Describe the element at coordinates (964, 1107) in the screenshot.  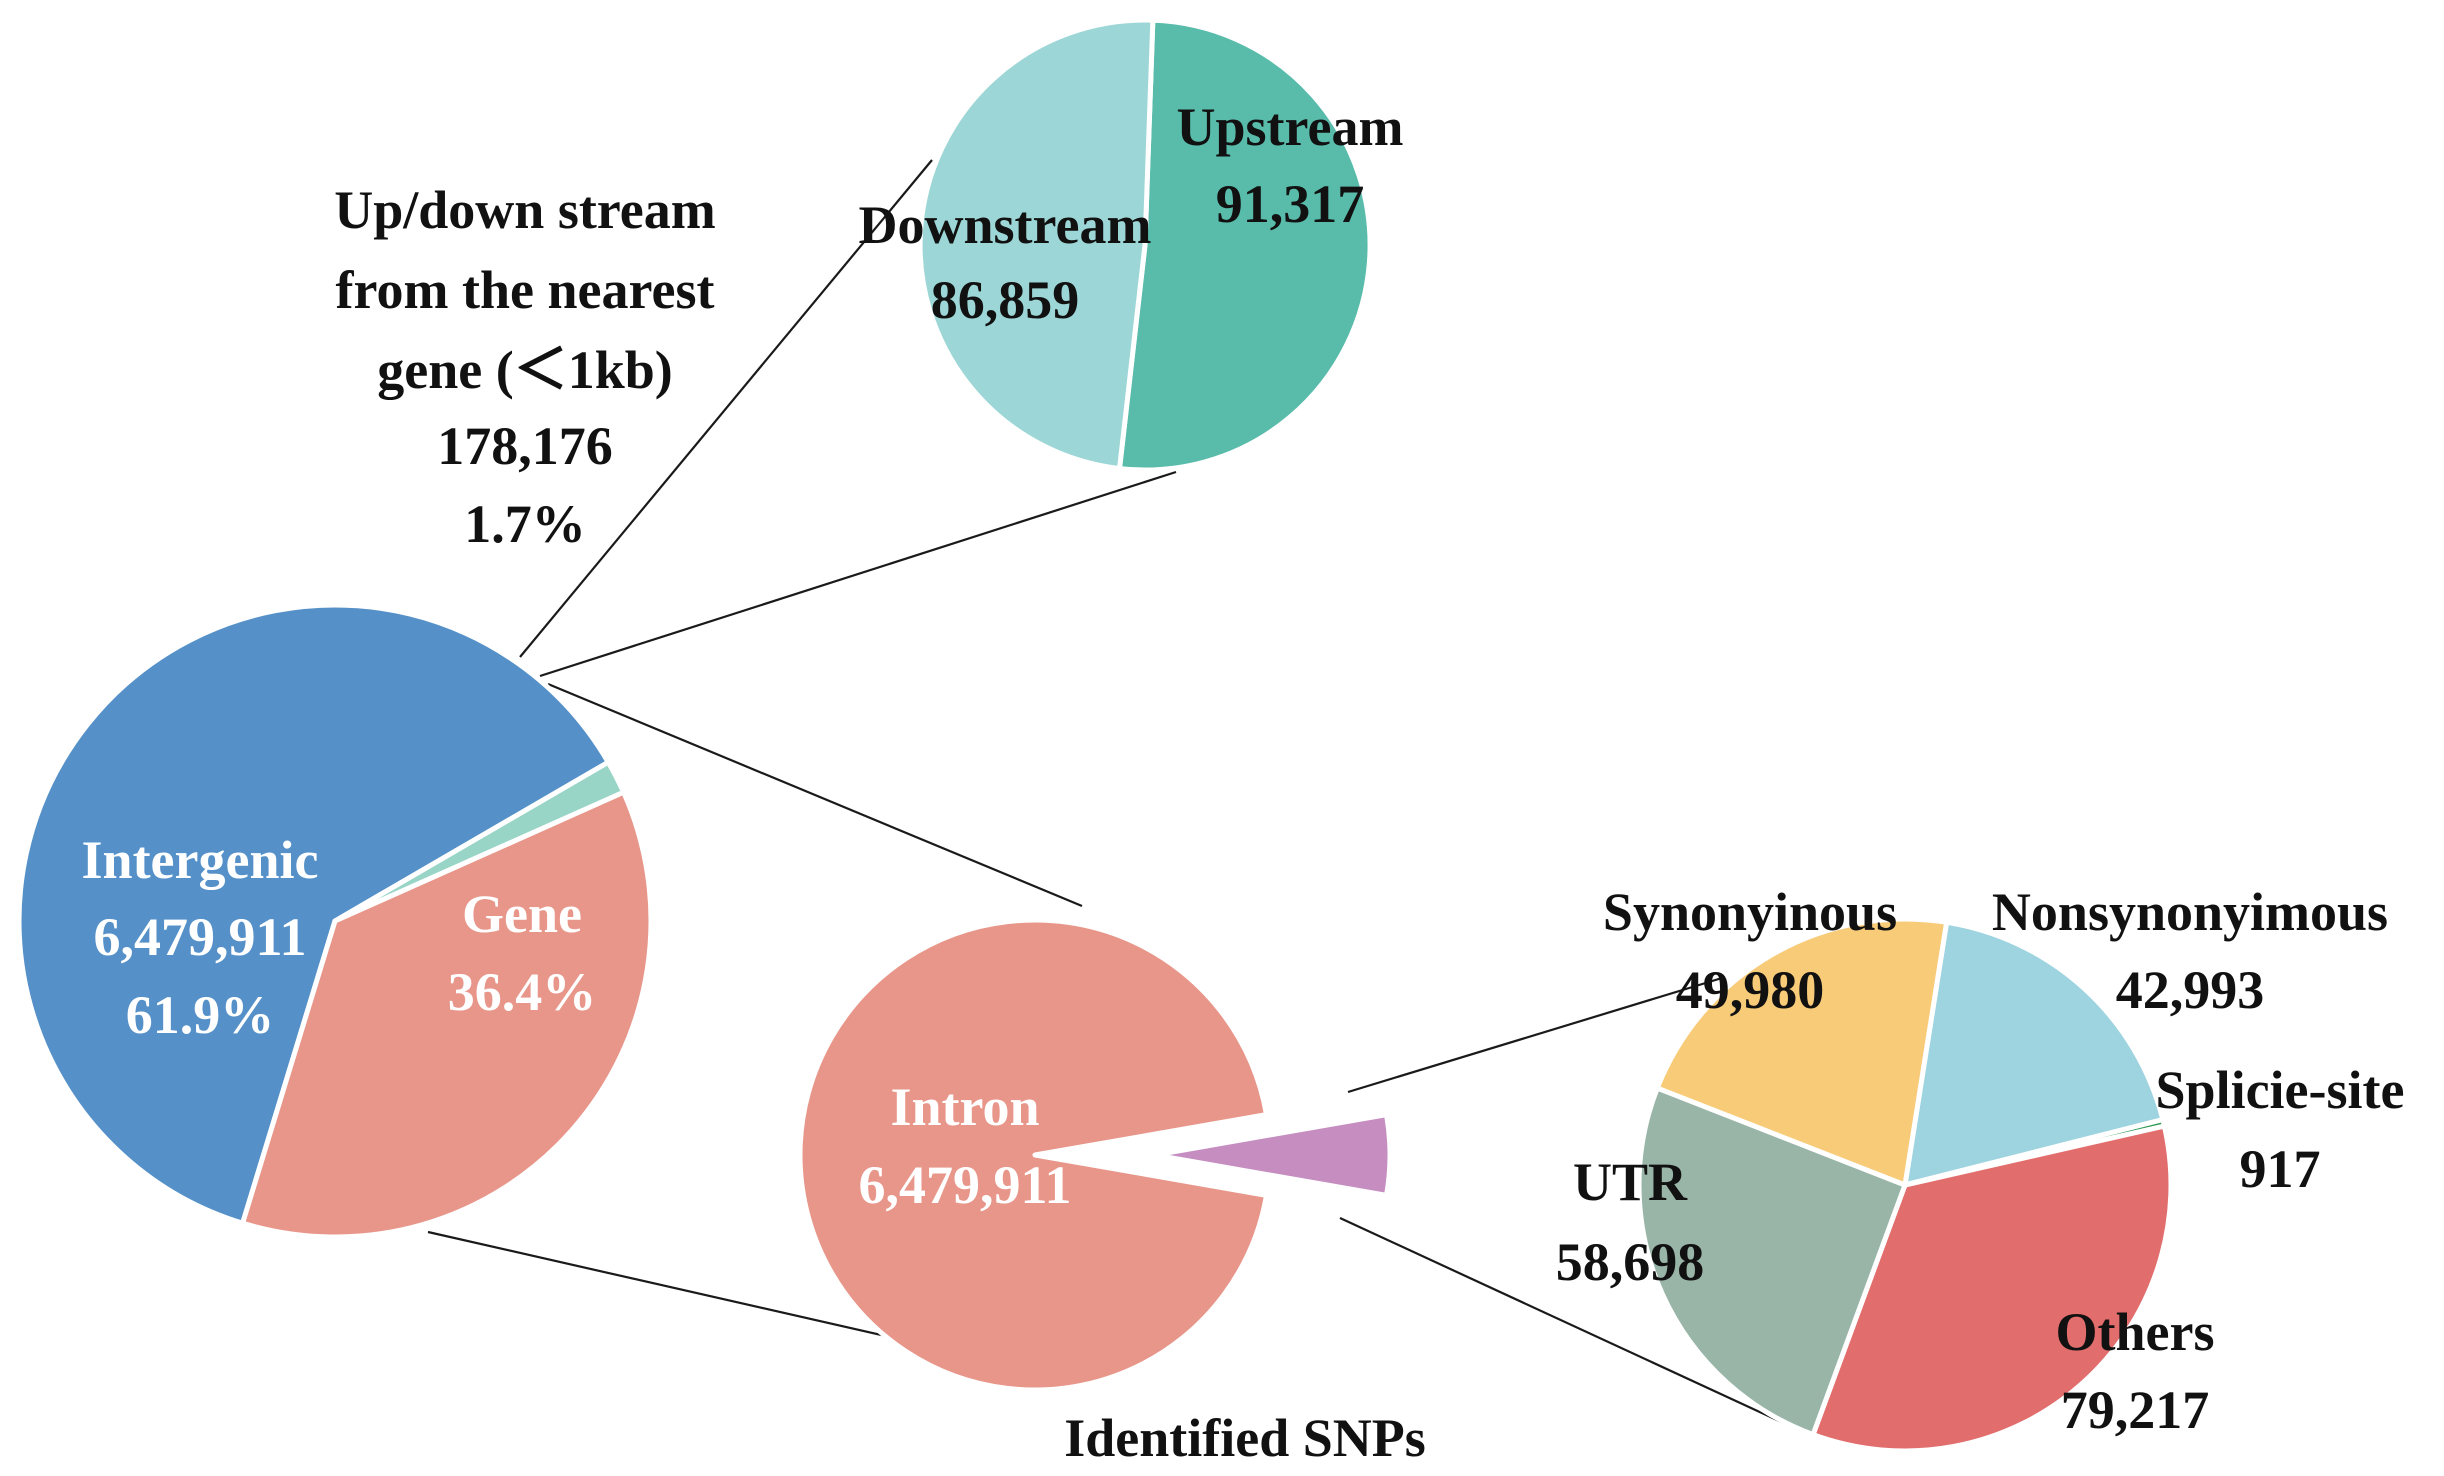
I see `label-intron-name: Intron` at that location.